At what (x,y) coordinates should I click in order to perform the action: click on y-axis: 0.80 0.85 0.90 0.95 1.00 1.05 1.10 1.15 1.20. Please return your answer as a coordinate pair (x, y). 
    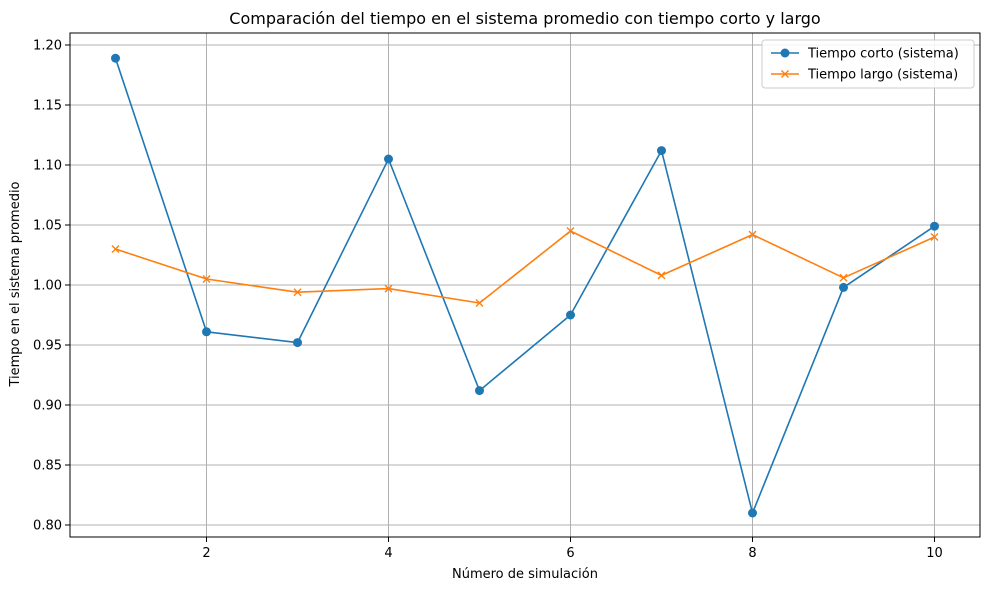
    Looking at the image, I should click on (51, 286).